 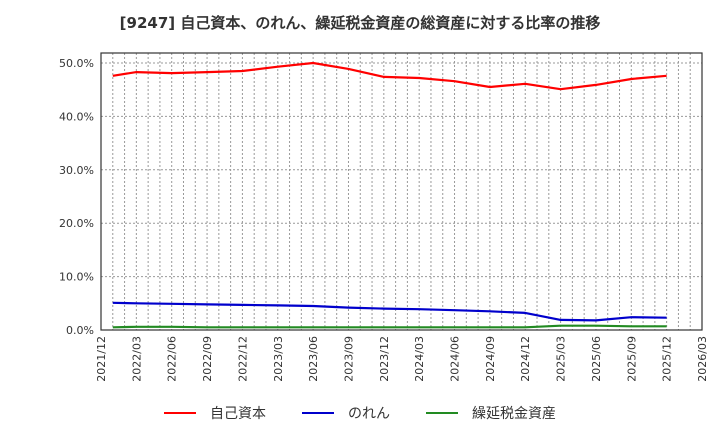 What do you see at coordinates (278, 359) in the screenshot?
I see `x-tick-label: 2023/03` at bounding box center [278, 359].